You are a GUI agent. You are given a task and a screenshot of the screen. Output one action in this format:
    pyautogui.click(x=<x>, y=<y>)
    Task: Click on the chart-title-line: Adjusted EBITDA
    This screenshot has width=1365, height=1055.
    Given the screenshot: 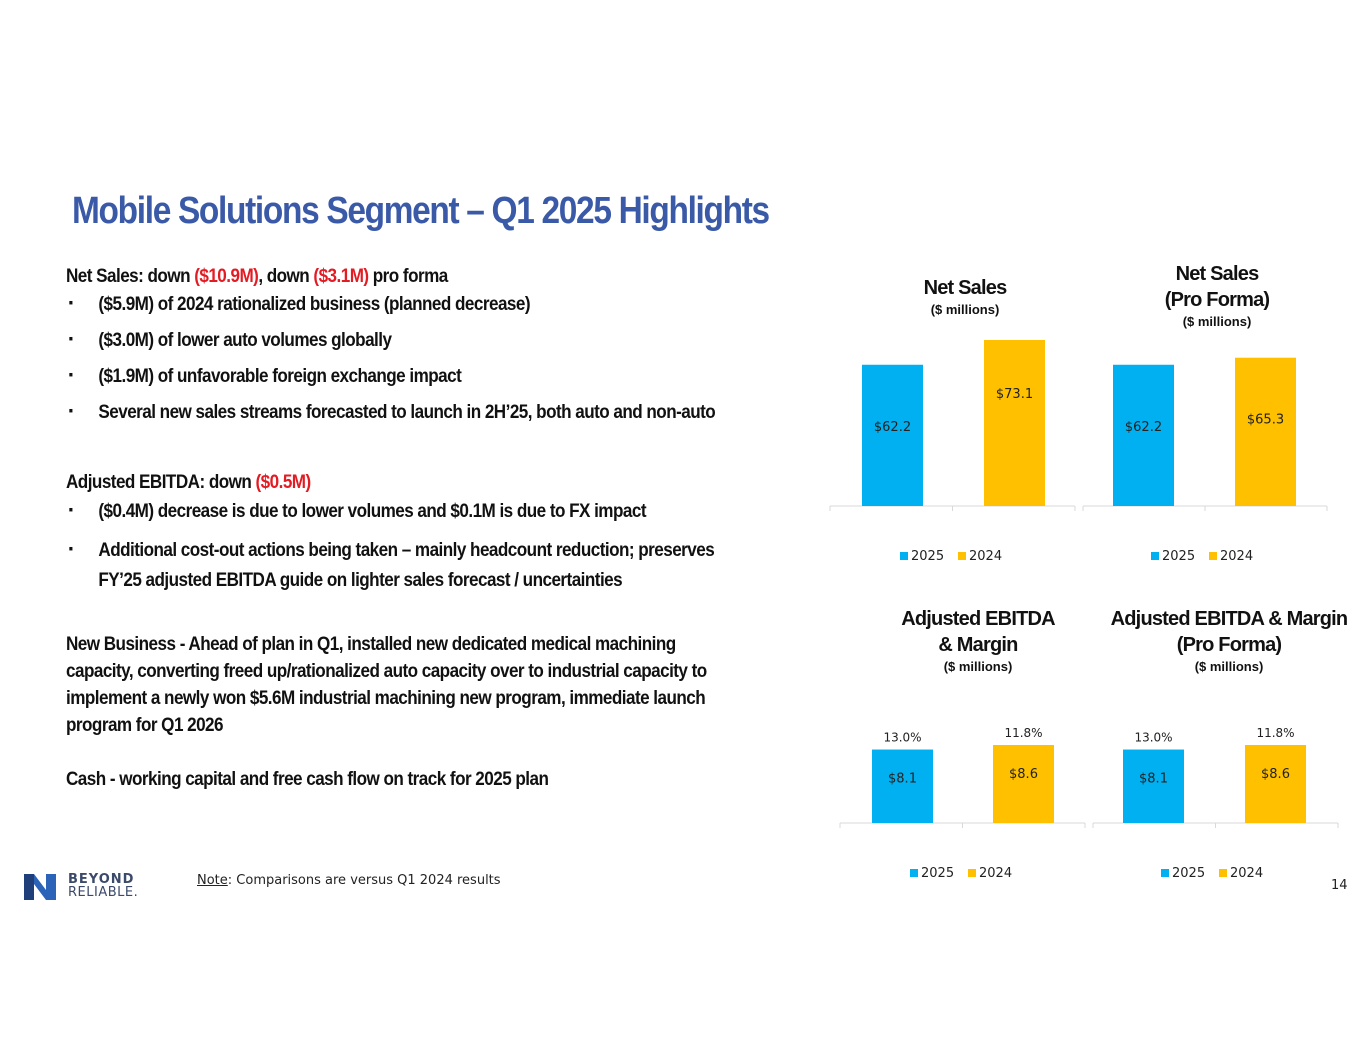 What is the action you would take?
    pyautogui.click(x=978, y=619)
    